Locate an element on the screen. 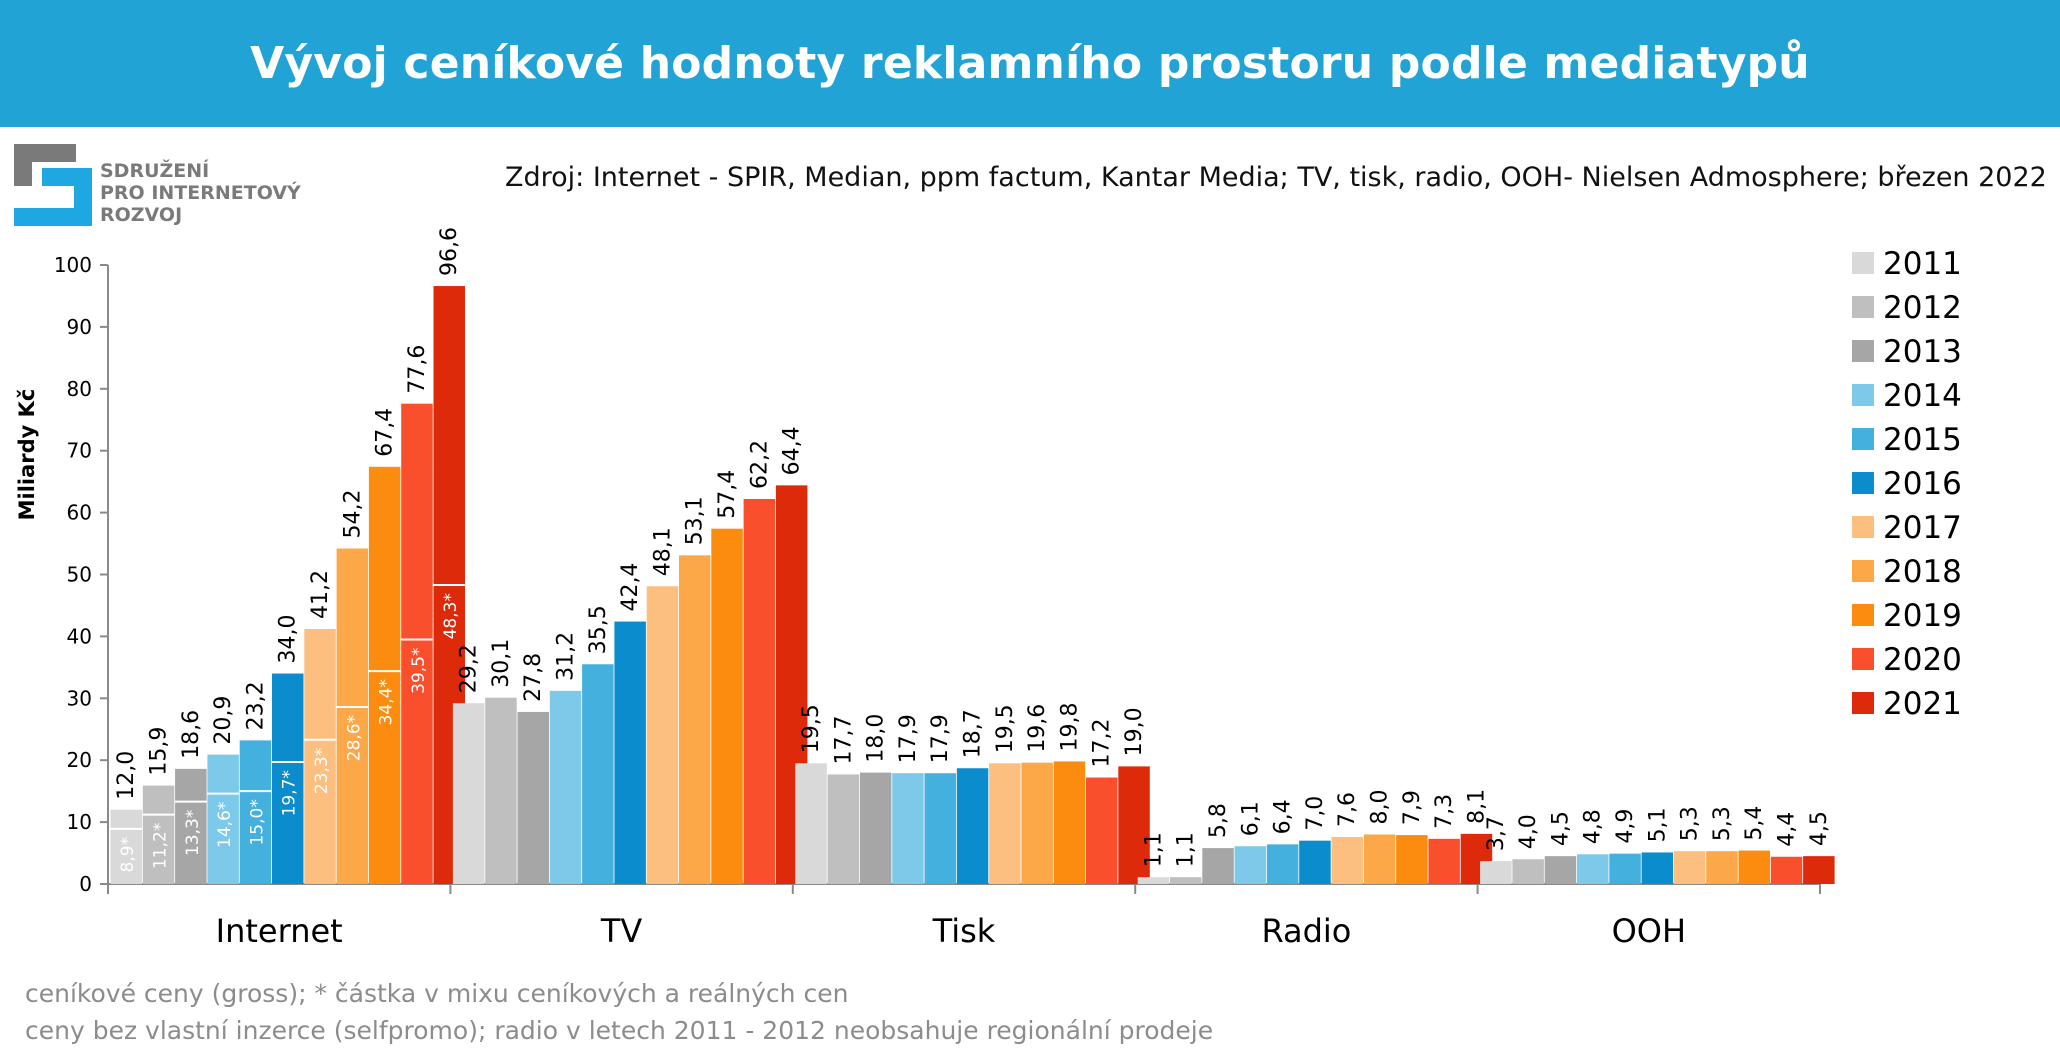 This screenshot has width=2060, height=1049. data-label: 29,2 is located at coordinates (469, 668).